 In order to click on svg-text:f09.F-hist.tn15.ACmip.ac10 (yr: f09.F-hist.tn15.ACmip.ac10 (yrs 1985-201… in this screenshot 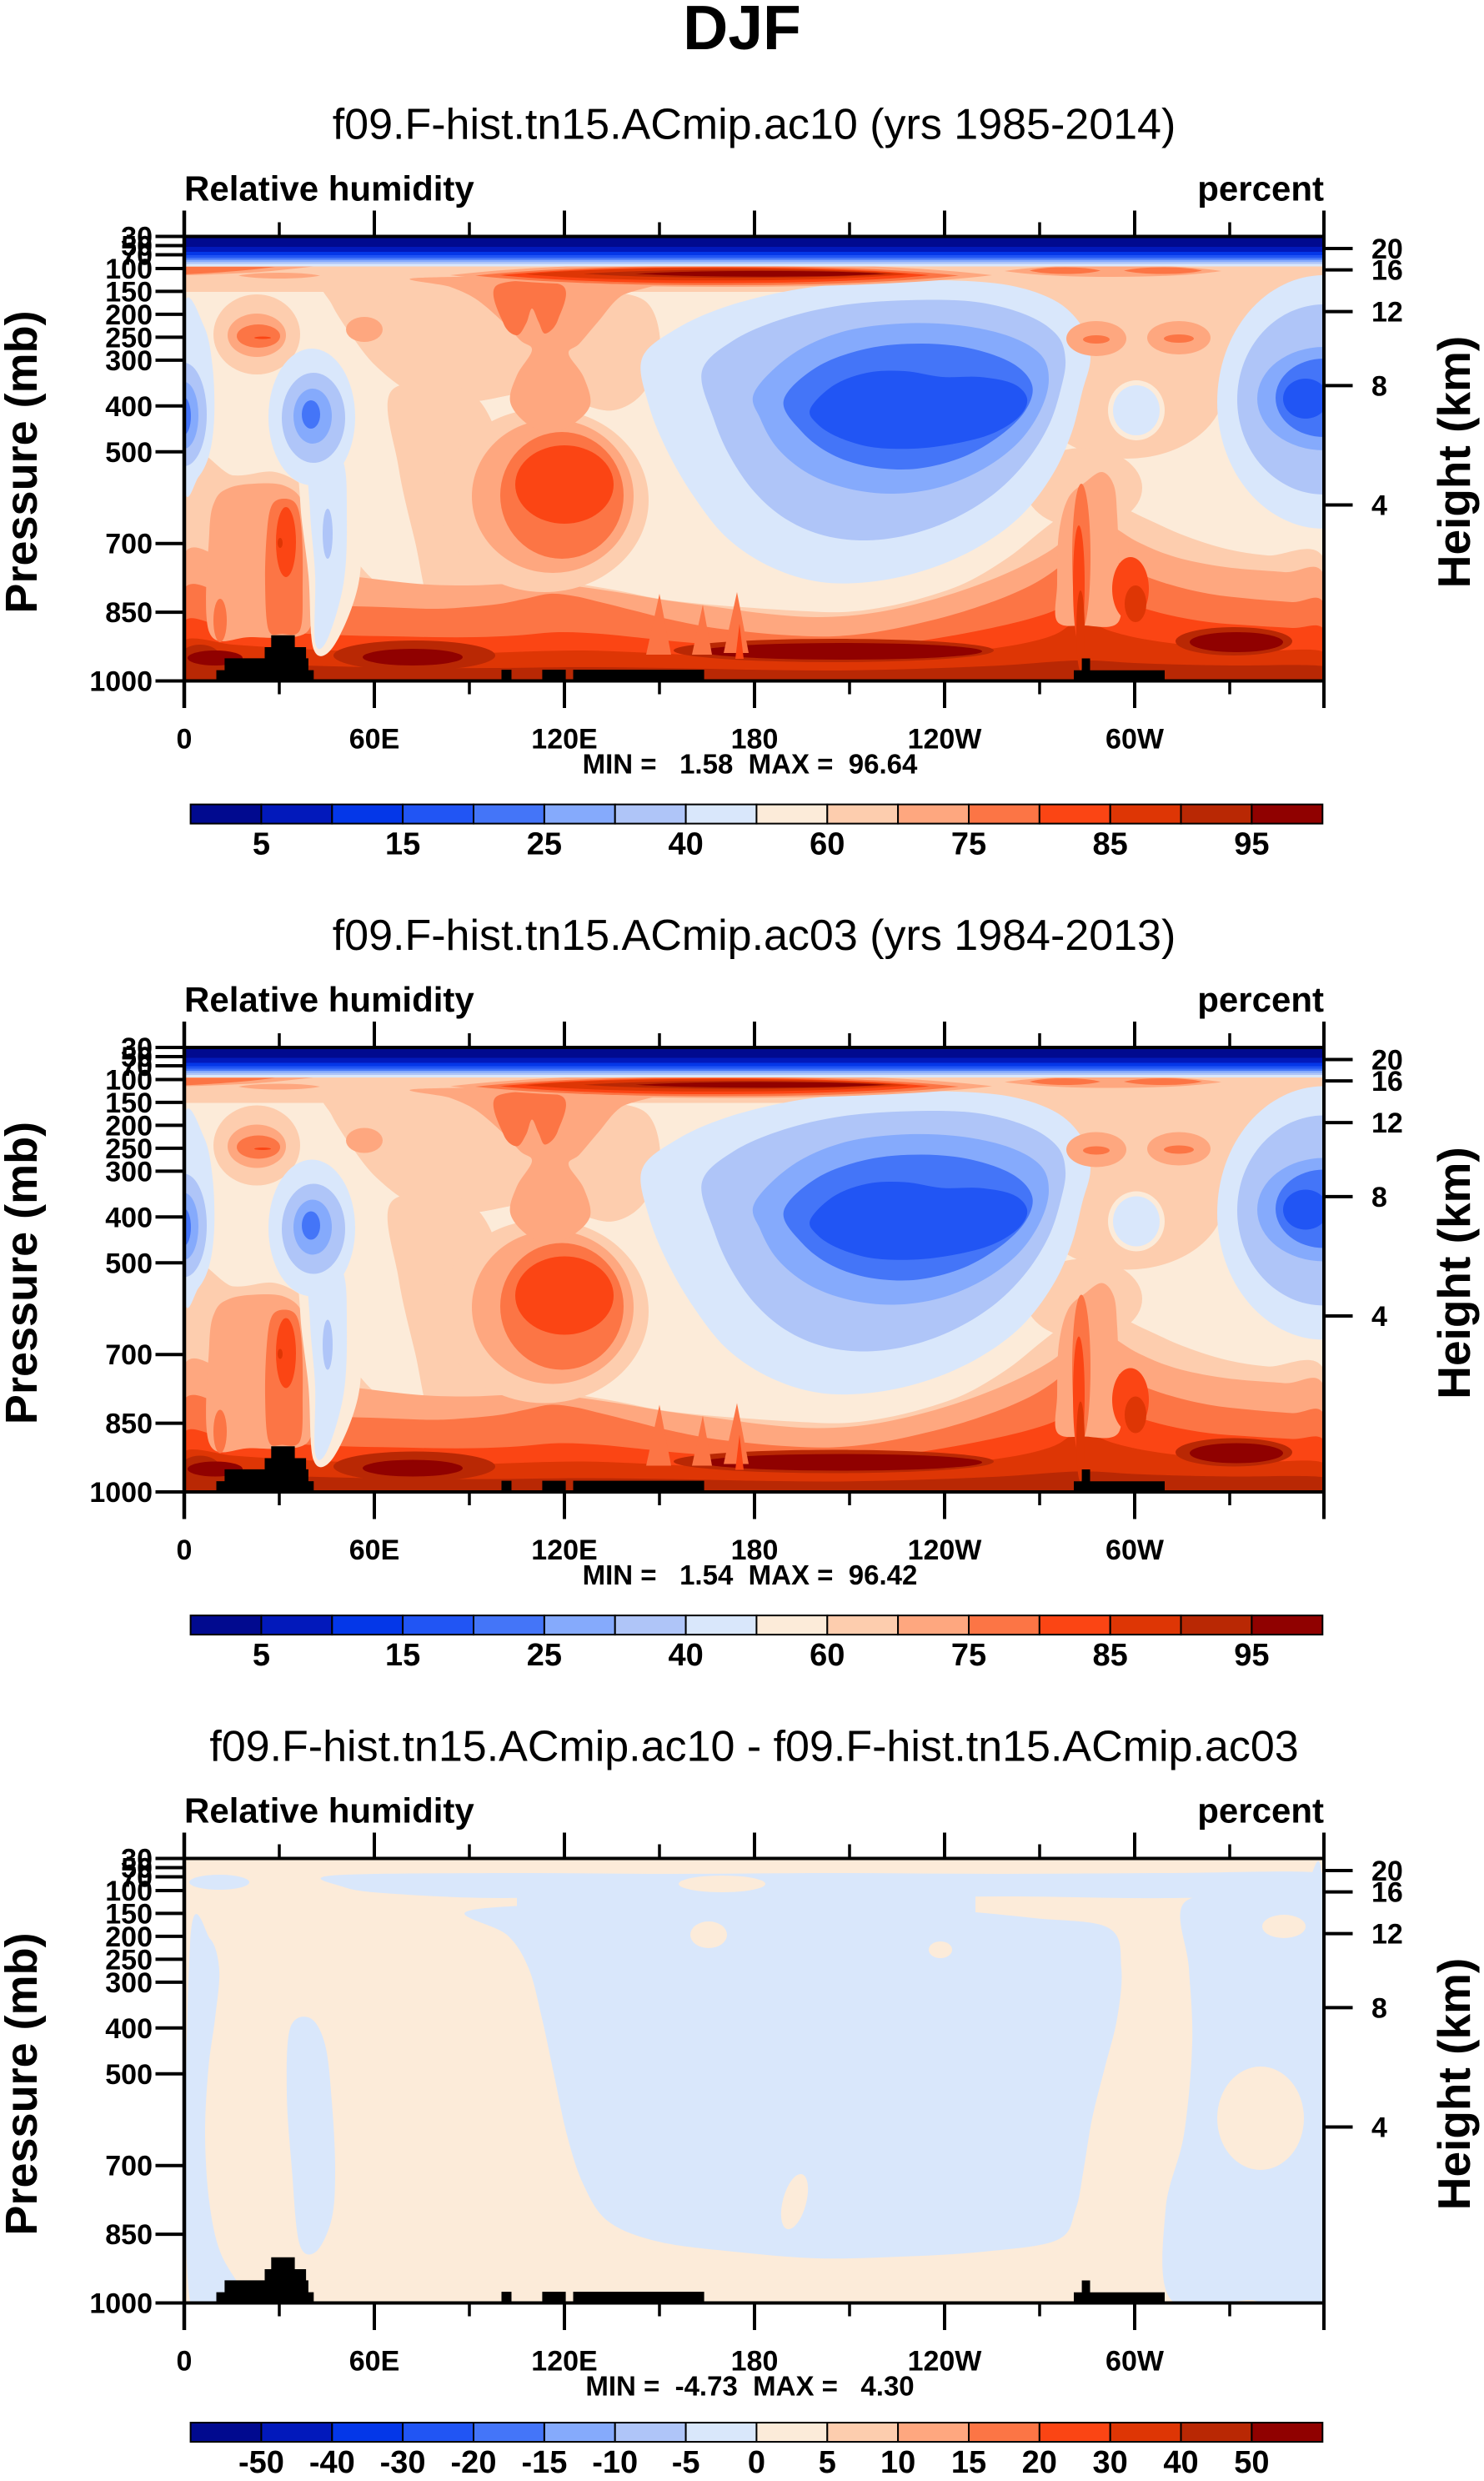, I will do `click(754, 125)`.